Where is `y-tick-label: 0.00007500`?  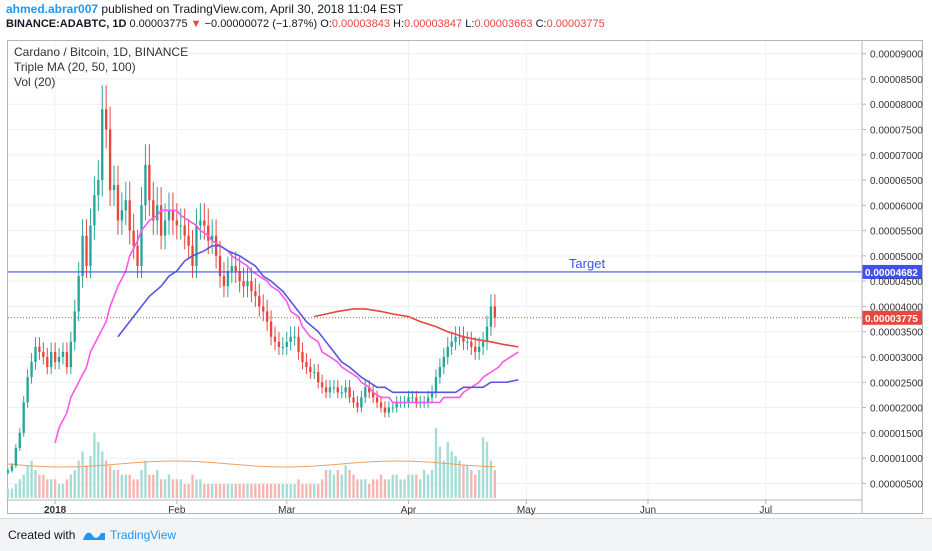 y-tick-label: 0.00007500 is located at coordinates (896, 130).